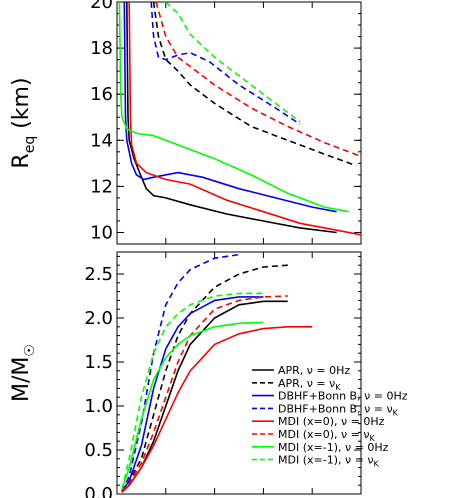  What do you see at coordinates (101, 94) in the screenshot?
I see `y-tick-label: 16` at bounding box center [101, 94].